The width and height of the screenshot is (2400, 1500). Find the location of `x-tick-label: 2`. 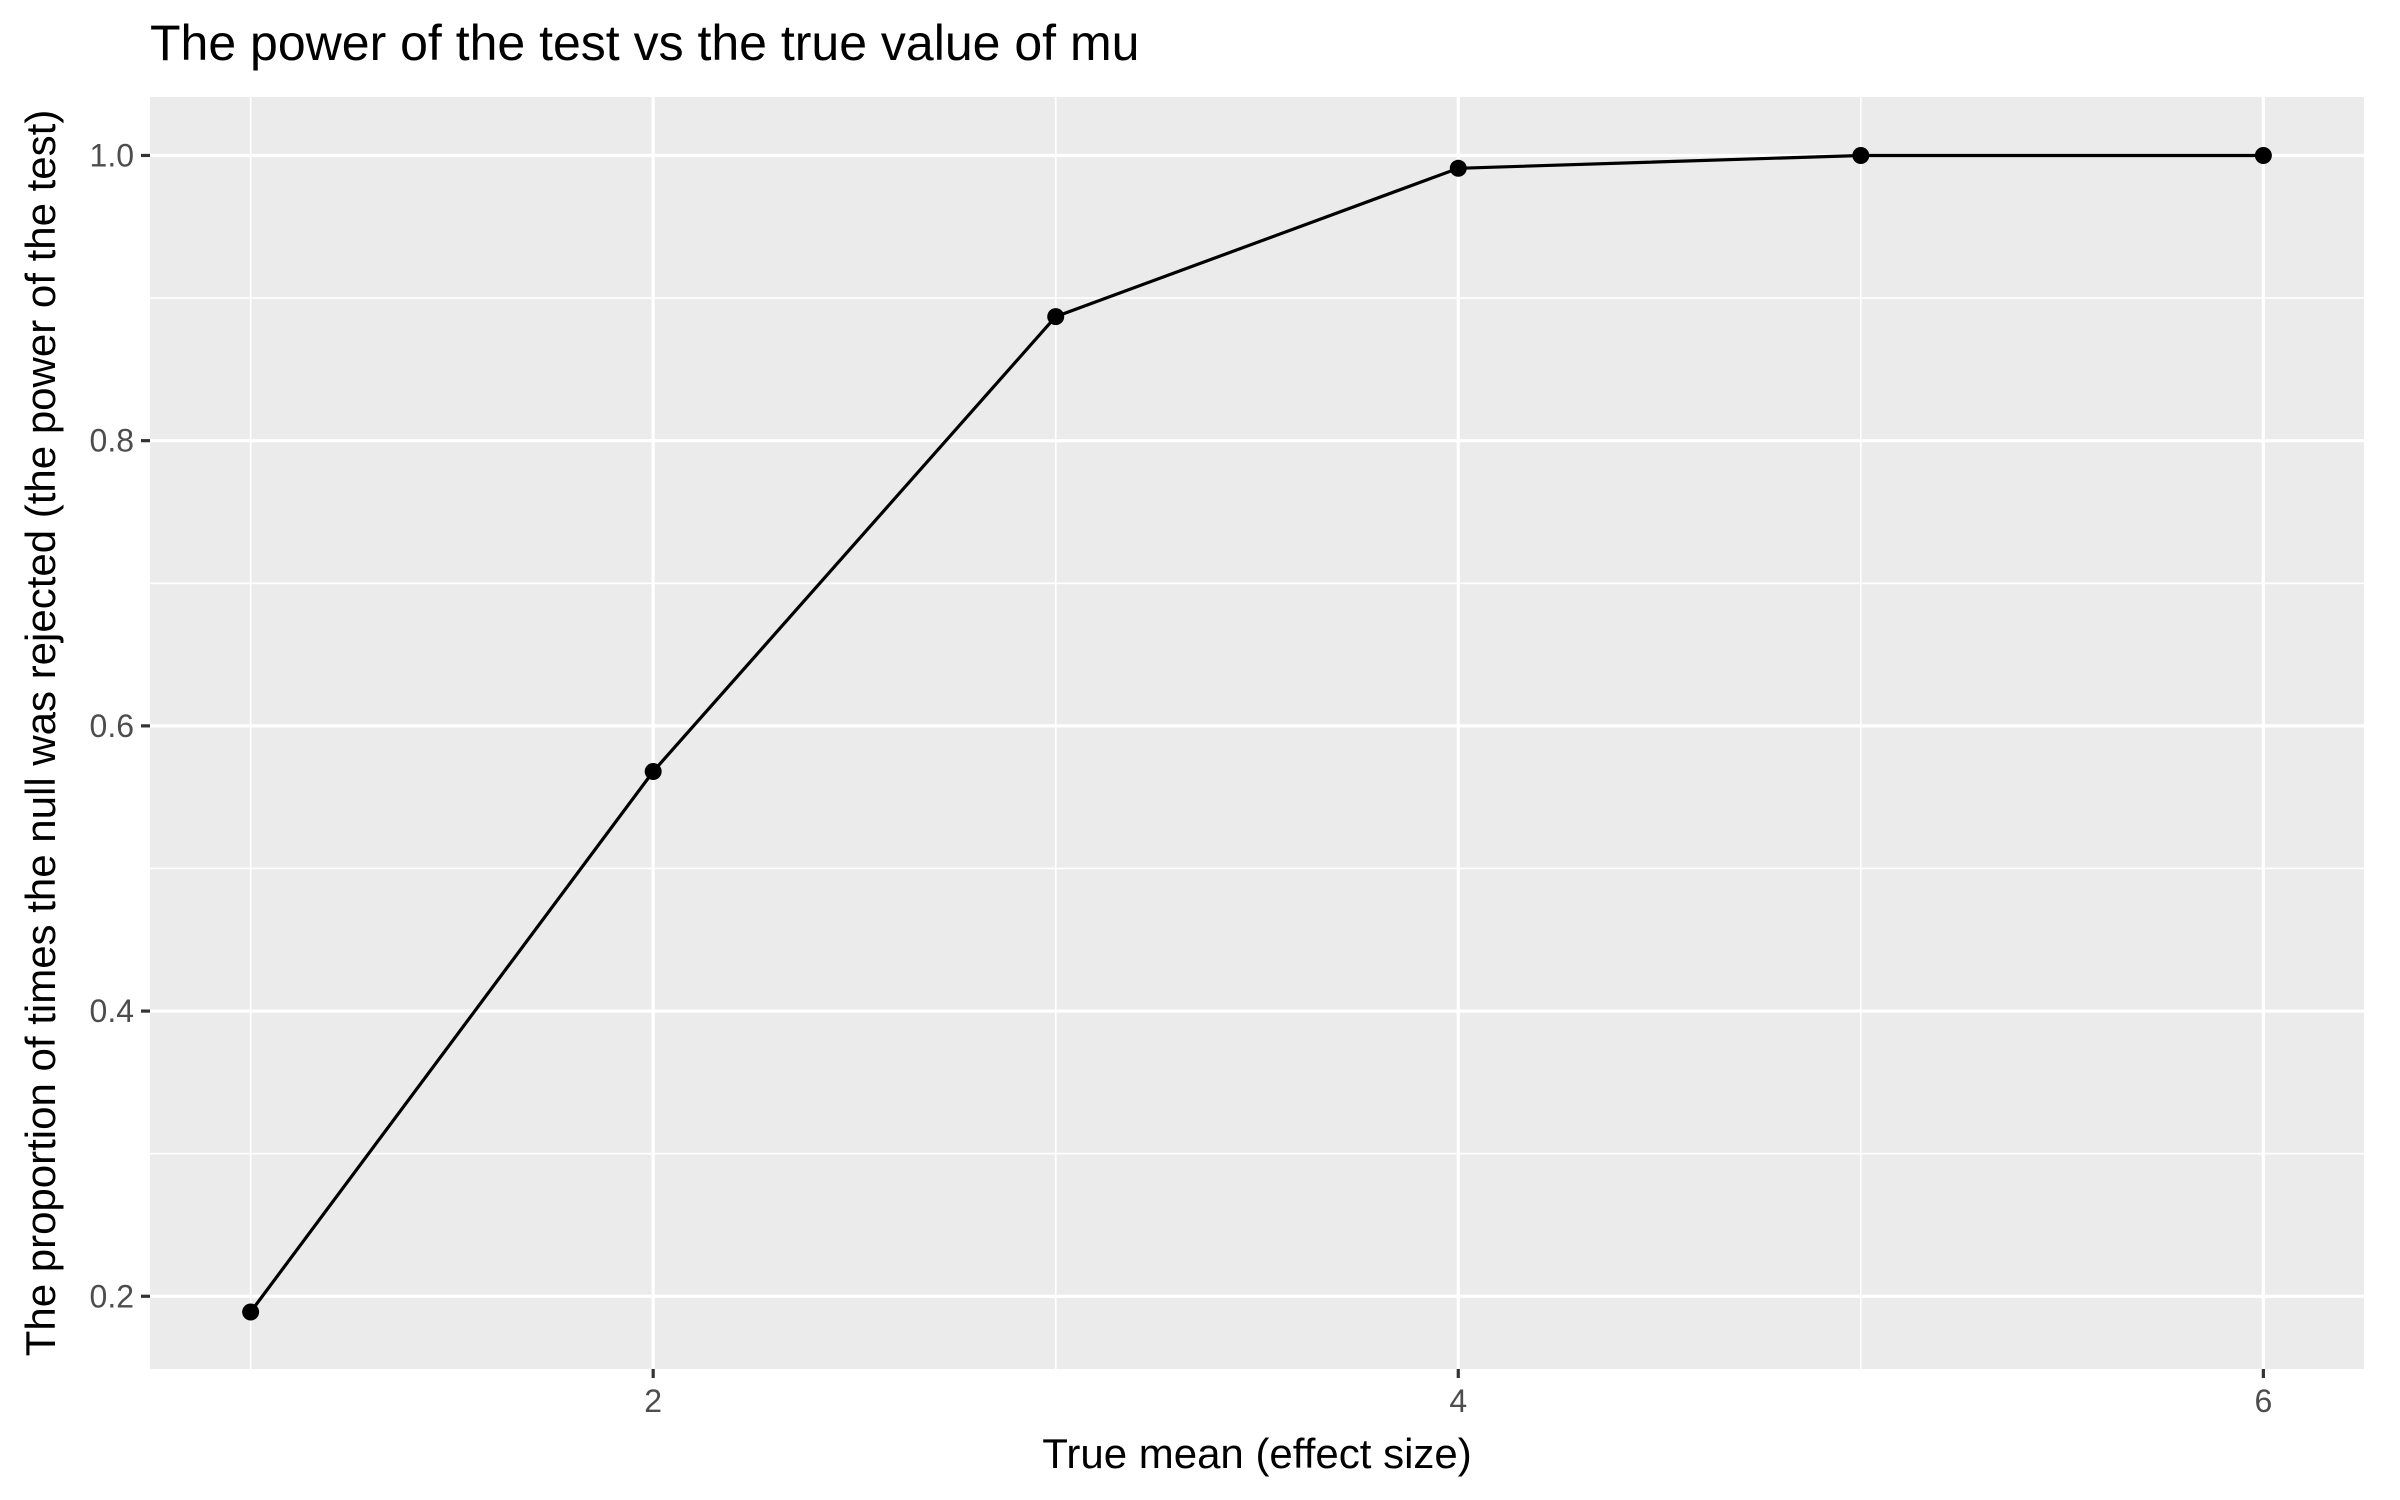

x-tick-label: 2 is located at coordinates (653, 1401).